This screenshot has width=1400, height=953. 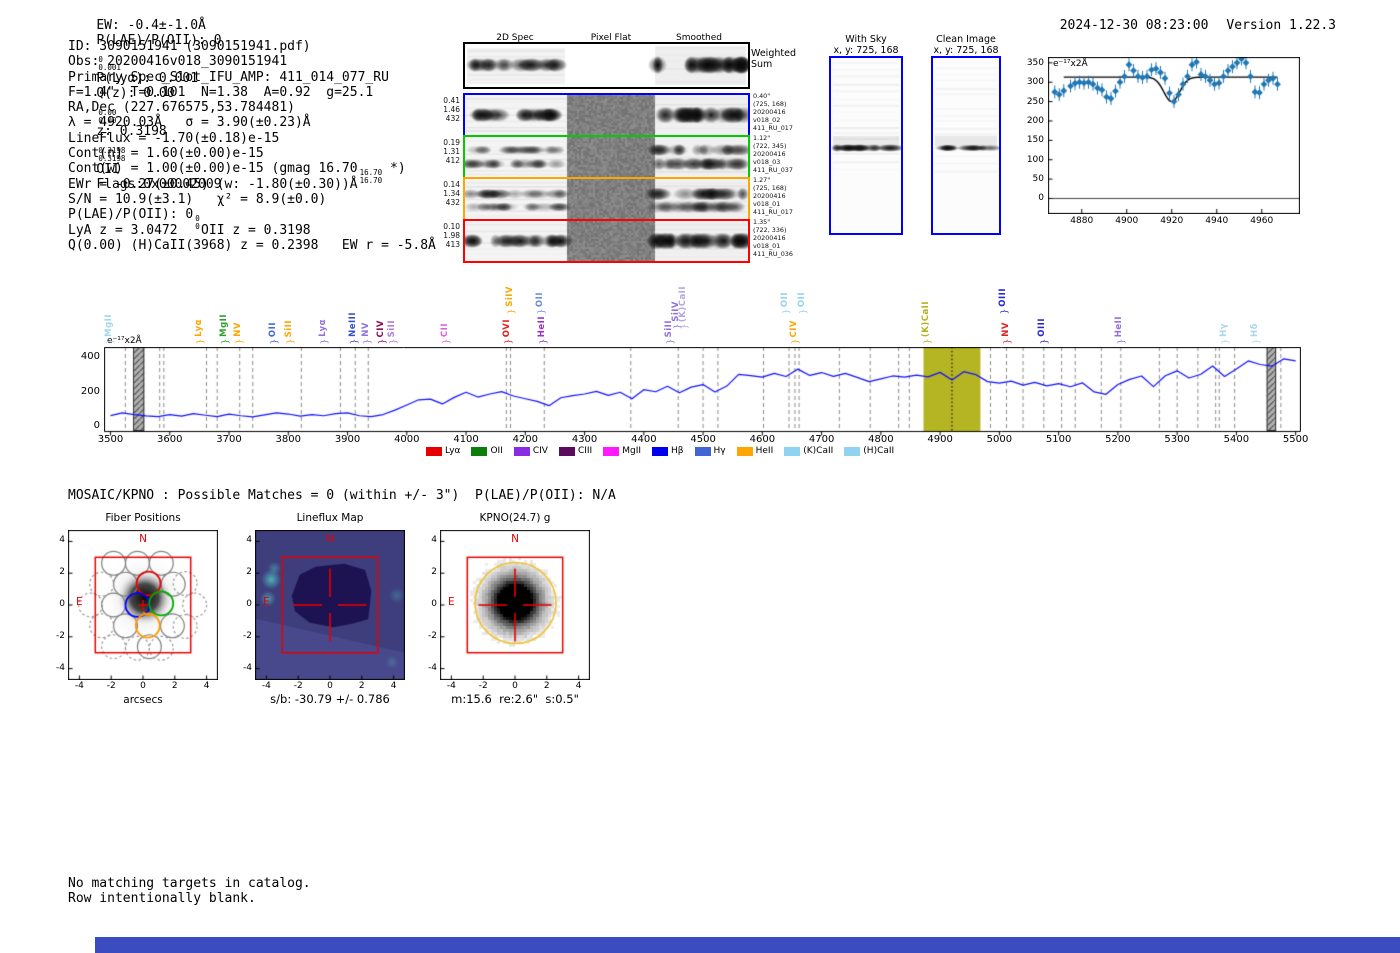 What do you see at coordinates (189, 883) in the screenshot?
I see `footer-note-line: No matching targets in catalog.` at bounding box center [189, 883].